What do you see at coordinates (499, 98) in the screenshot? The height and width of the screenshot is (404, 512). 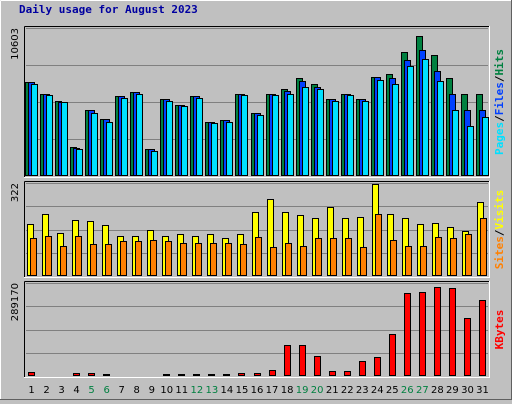 I see `legend-item: Files` at bounding box center [499, 98].